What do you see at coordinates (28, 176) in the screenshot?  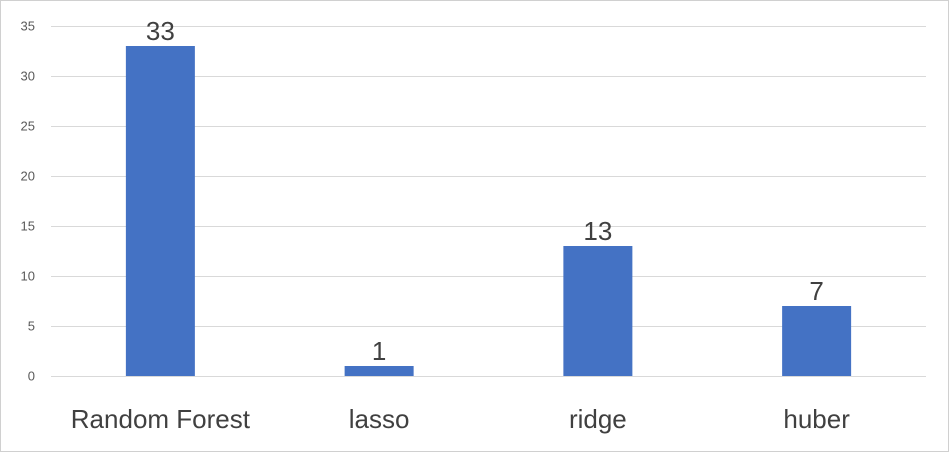 I see `y-tick-label: 20` at bounding box center [28, 176].